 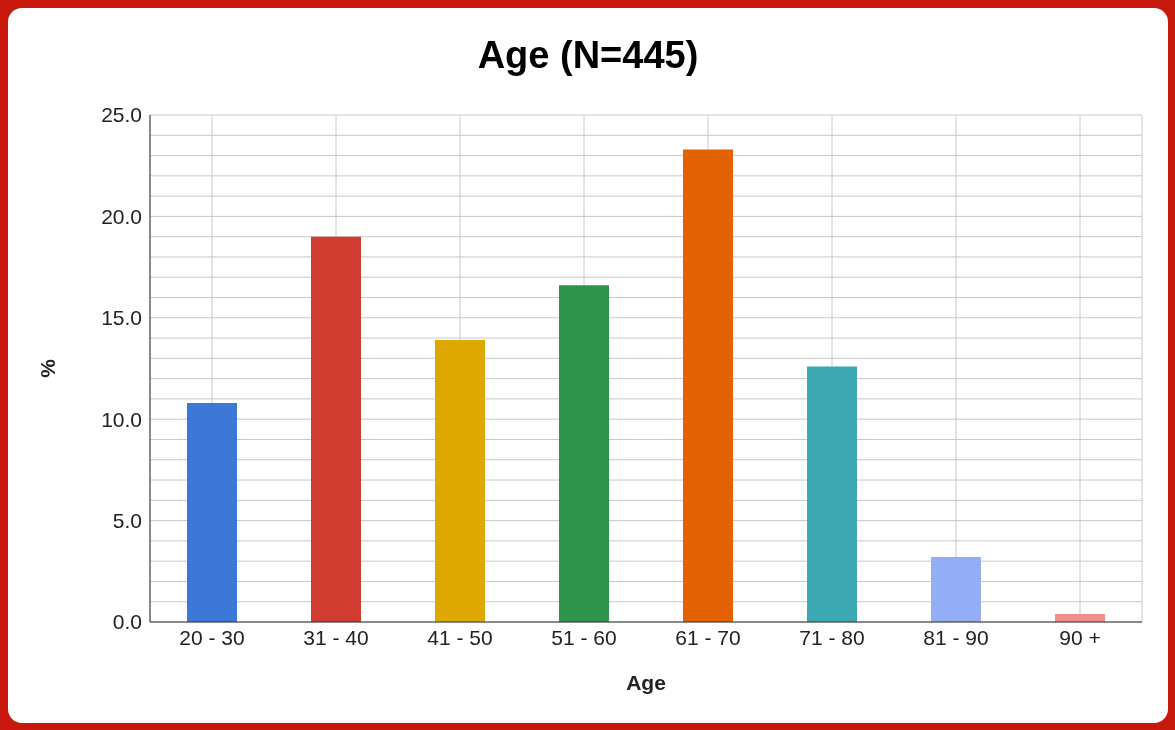 What do you see at coordinates (1080, 637) in the screenshot?
I see `x-tick-label: 90 +` at bounding box center [1080, 637].